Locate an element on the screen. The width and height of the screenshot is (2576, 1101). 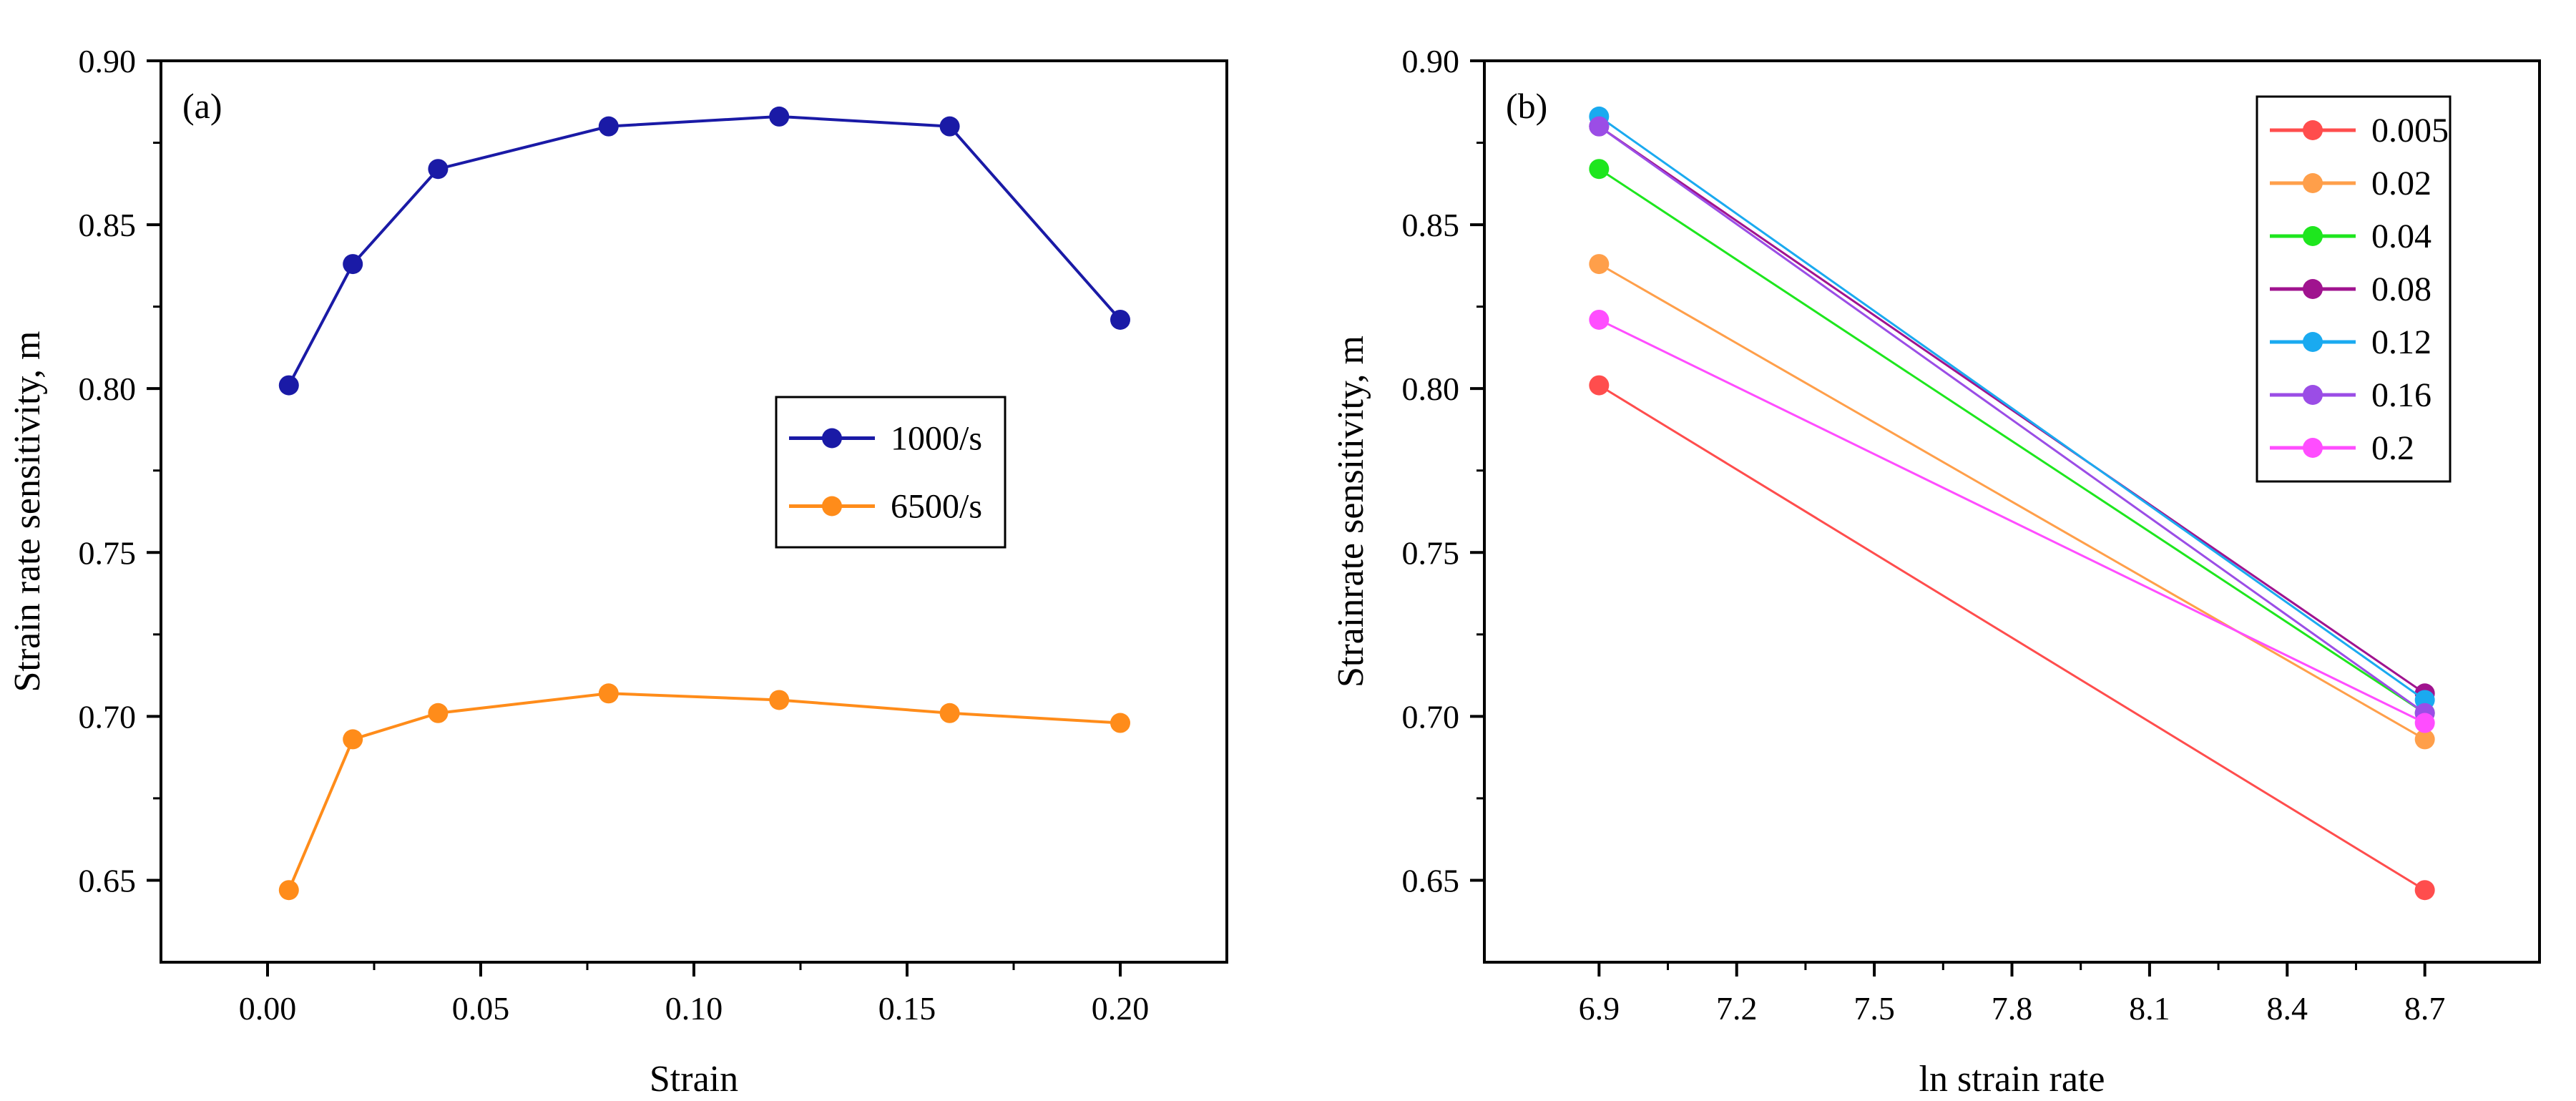
x-tick-label: 7.2 is located at coordinates (1737, 1009).